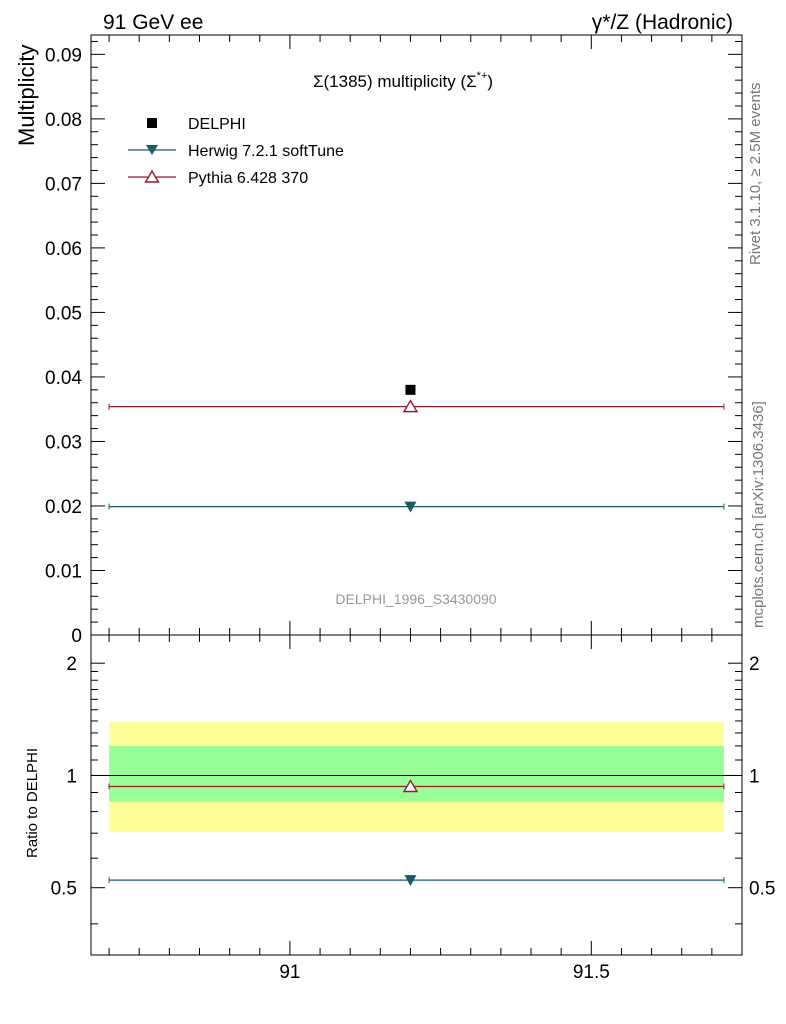 This screenshot has width=786, height=1024. Describe the element at coordinates (482, 76) in the screenshot. I see `chart-title-superscript: *+` at that location.